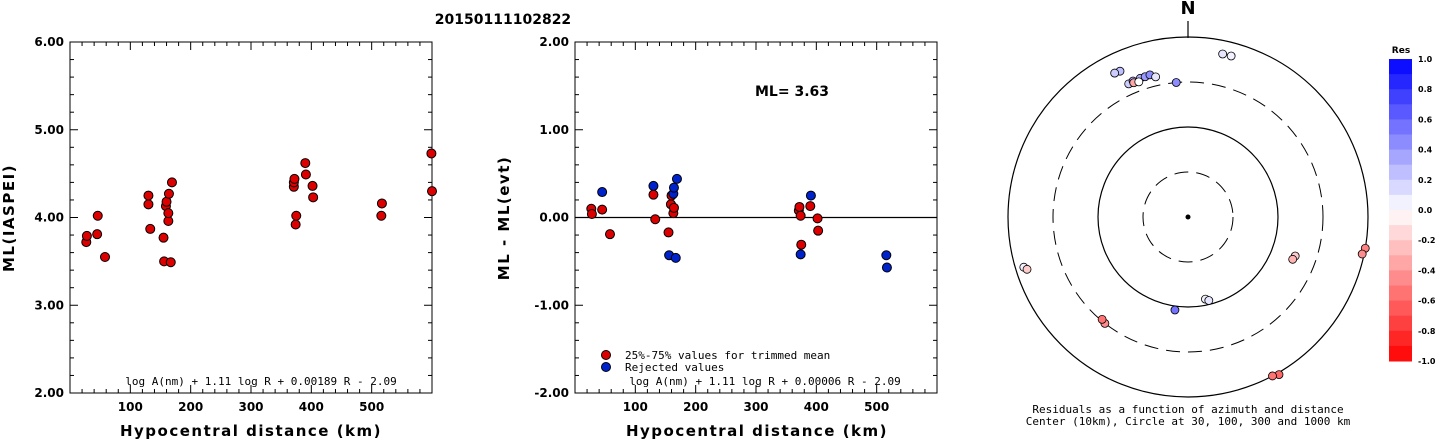  What do you see at coordinates (1427, 331) in the screenshot?
I see `colorbar-tick-label: -0.8` at bounding box center [1427, 331].